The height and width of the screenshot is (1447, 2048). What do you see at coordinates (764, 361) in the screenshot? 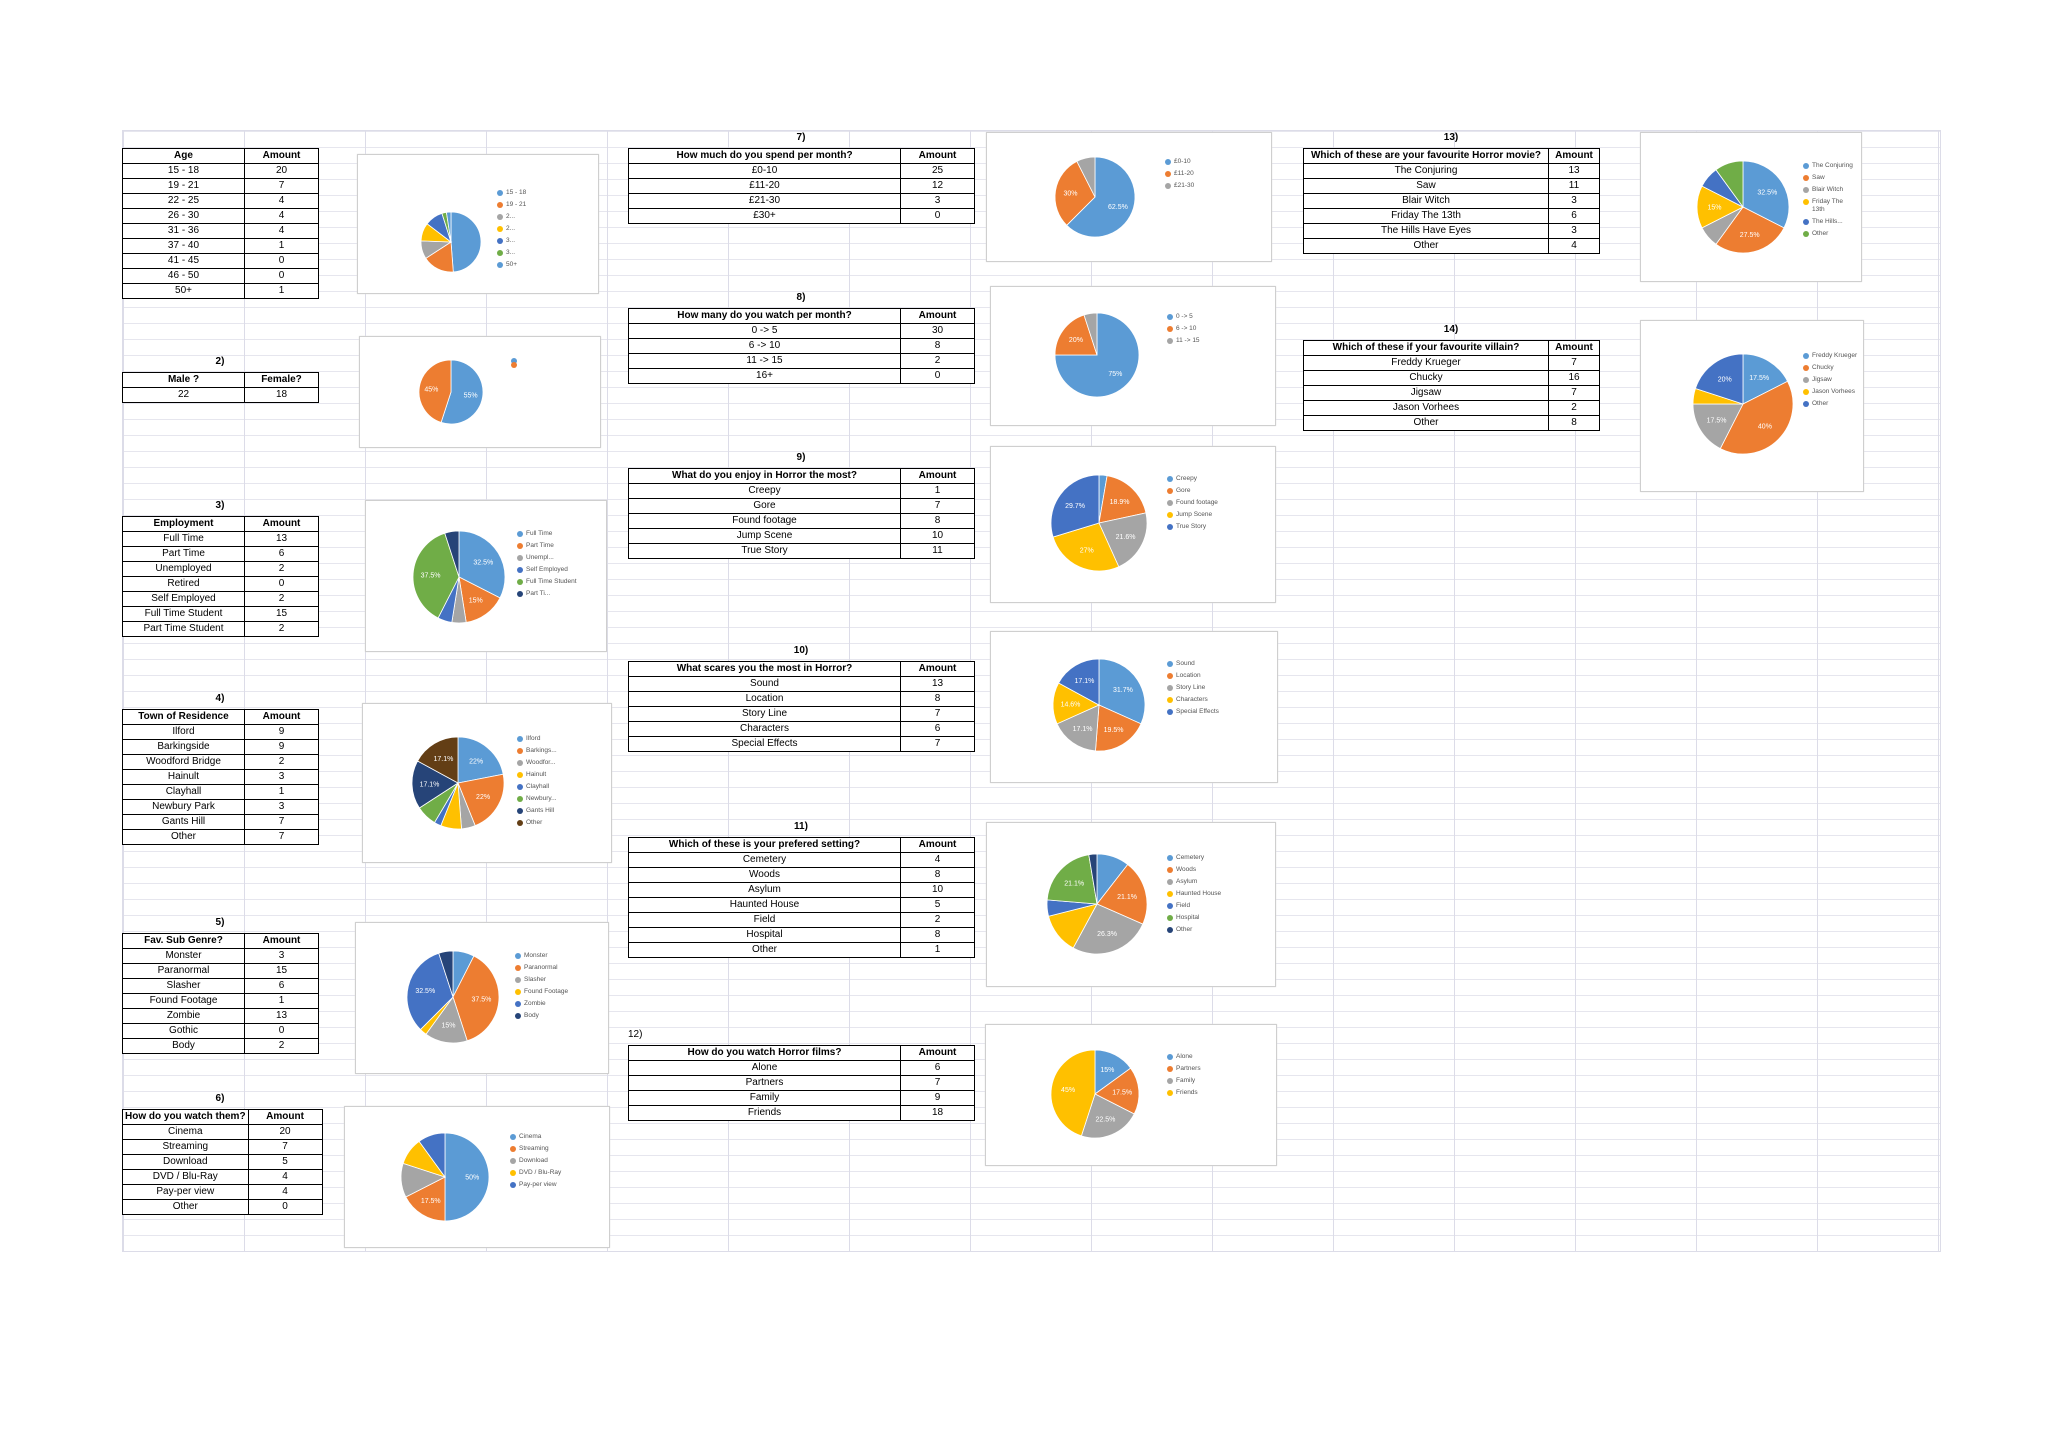
I see `row-label-cell: 11 -> 15` at bounding box center [764, 361].